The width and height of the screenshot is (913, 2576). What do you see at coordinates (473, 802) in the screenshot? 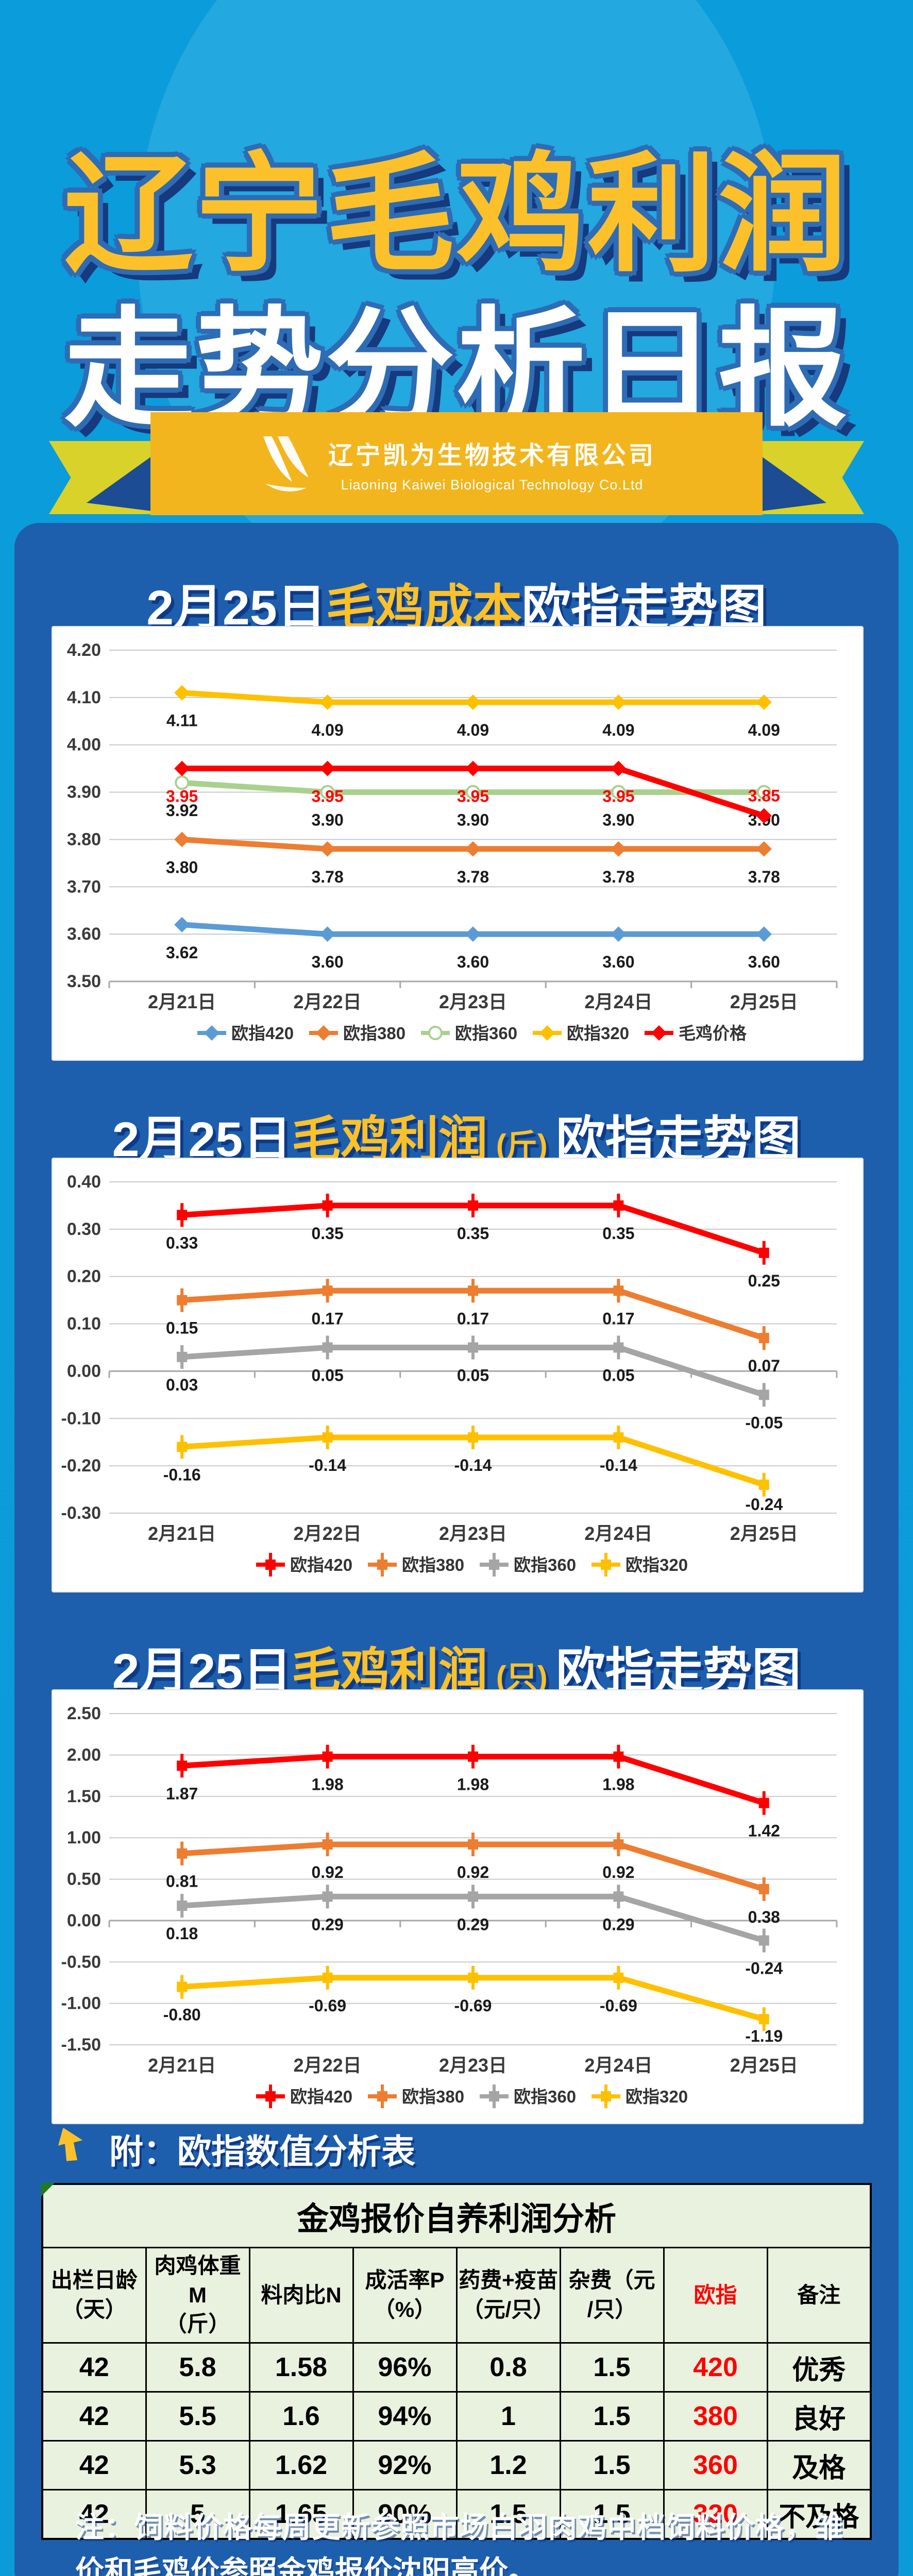
I see `chart-series-欧指360: 3.923.903.903.903.90` at bounding box center [473, 802].